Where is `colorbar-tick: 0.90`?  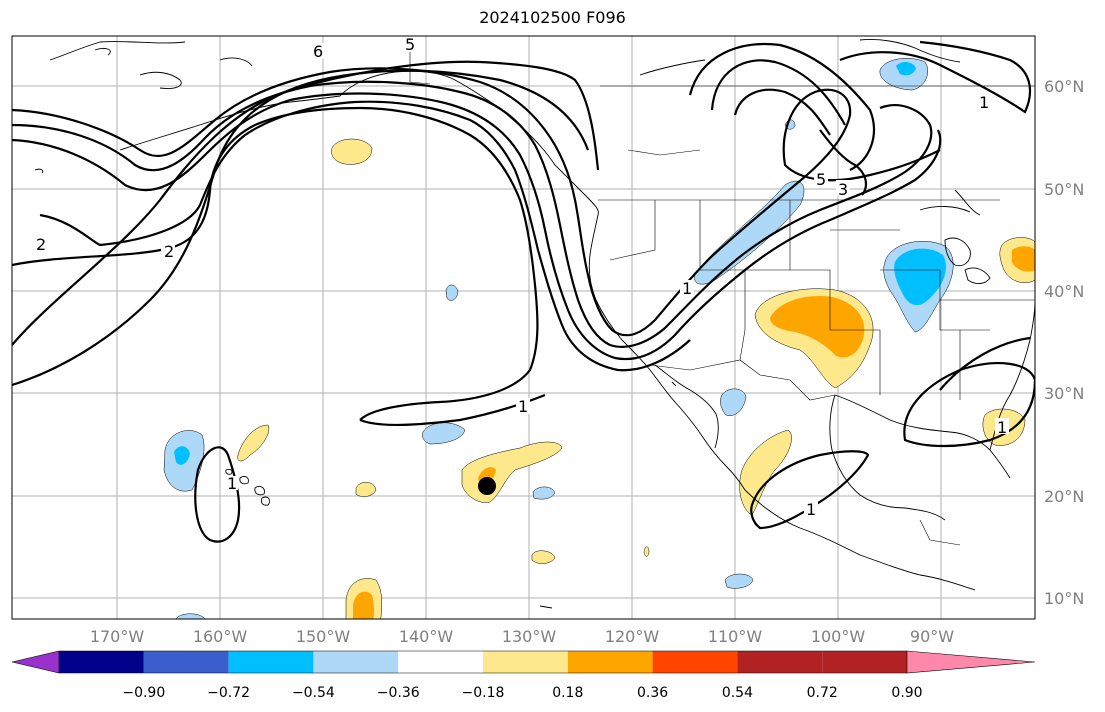 colorbar-tick: 0.90 is located at coordinates (906, 693).